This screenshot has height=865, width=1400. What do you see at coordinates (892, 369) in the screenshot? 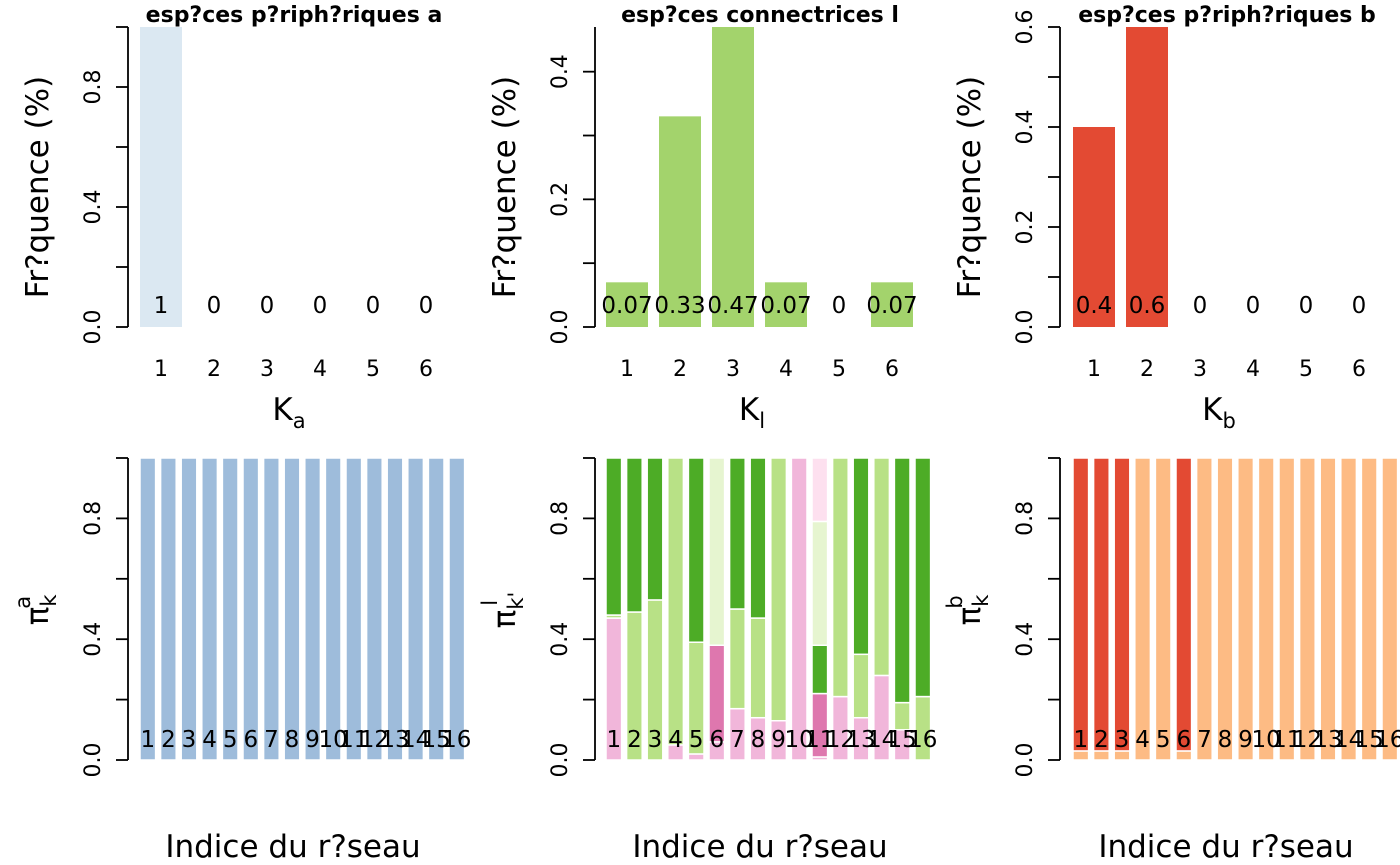
I see `x-tick-label: 6` at bounding box center [892, 369].